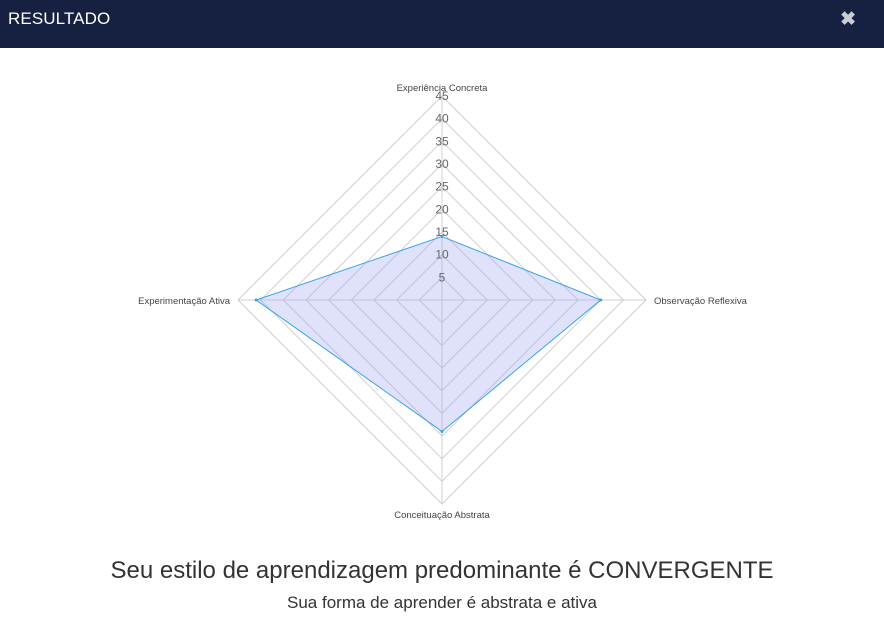 The image size is (884, 633). I want to click on modal-title: RESULTADO, so click(59, 18).